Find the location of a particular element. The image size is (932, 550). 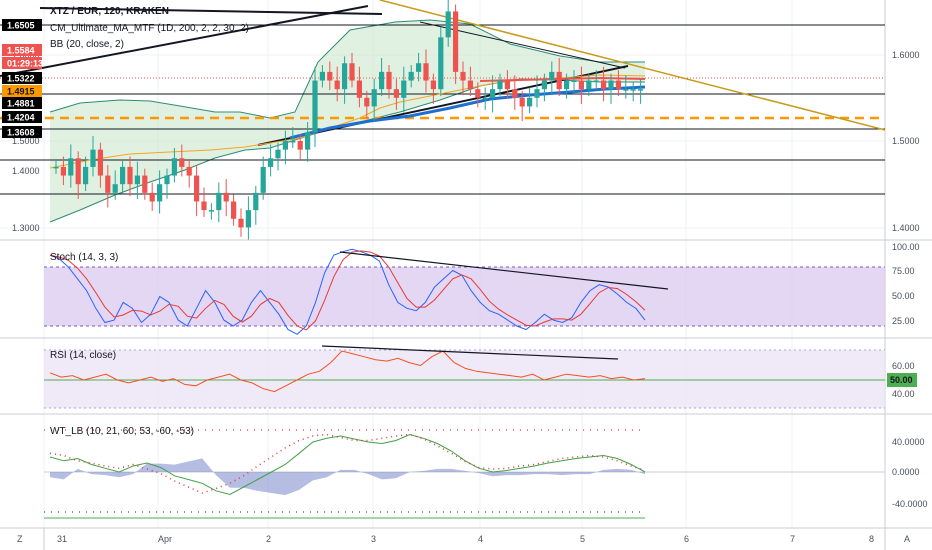

price-level-tag: 01:29:13 is located at coordinates (25, 64).